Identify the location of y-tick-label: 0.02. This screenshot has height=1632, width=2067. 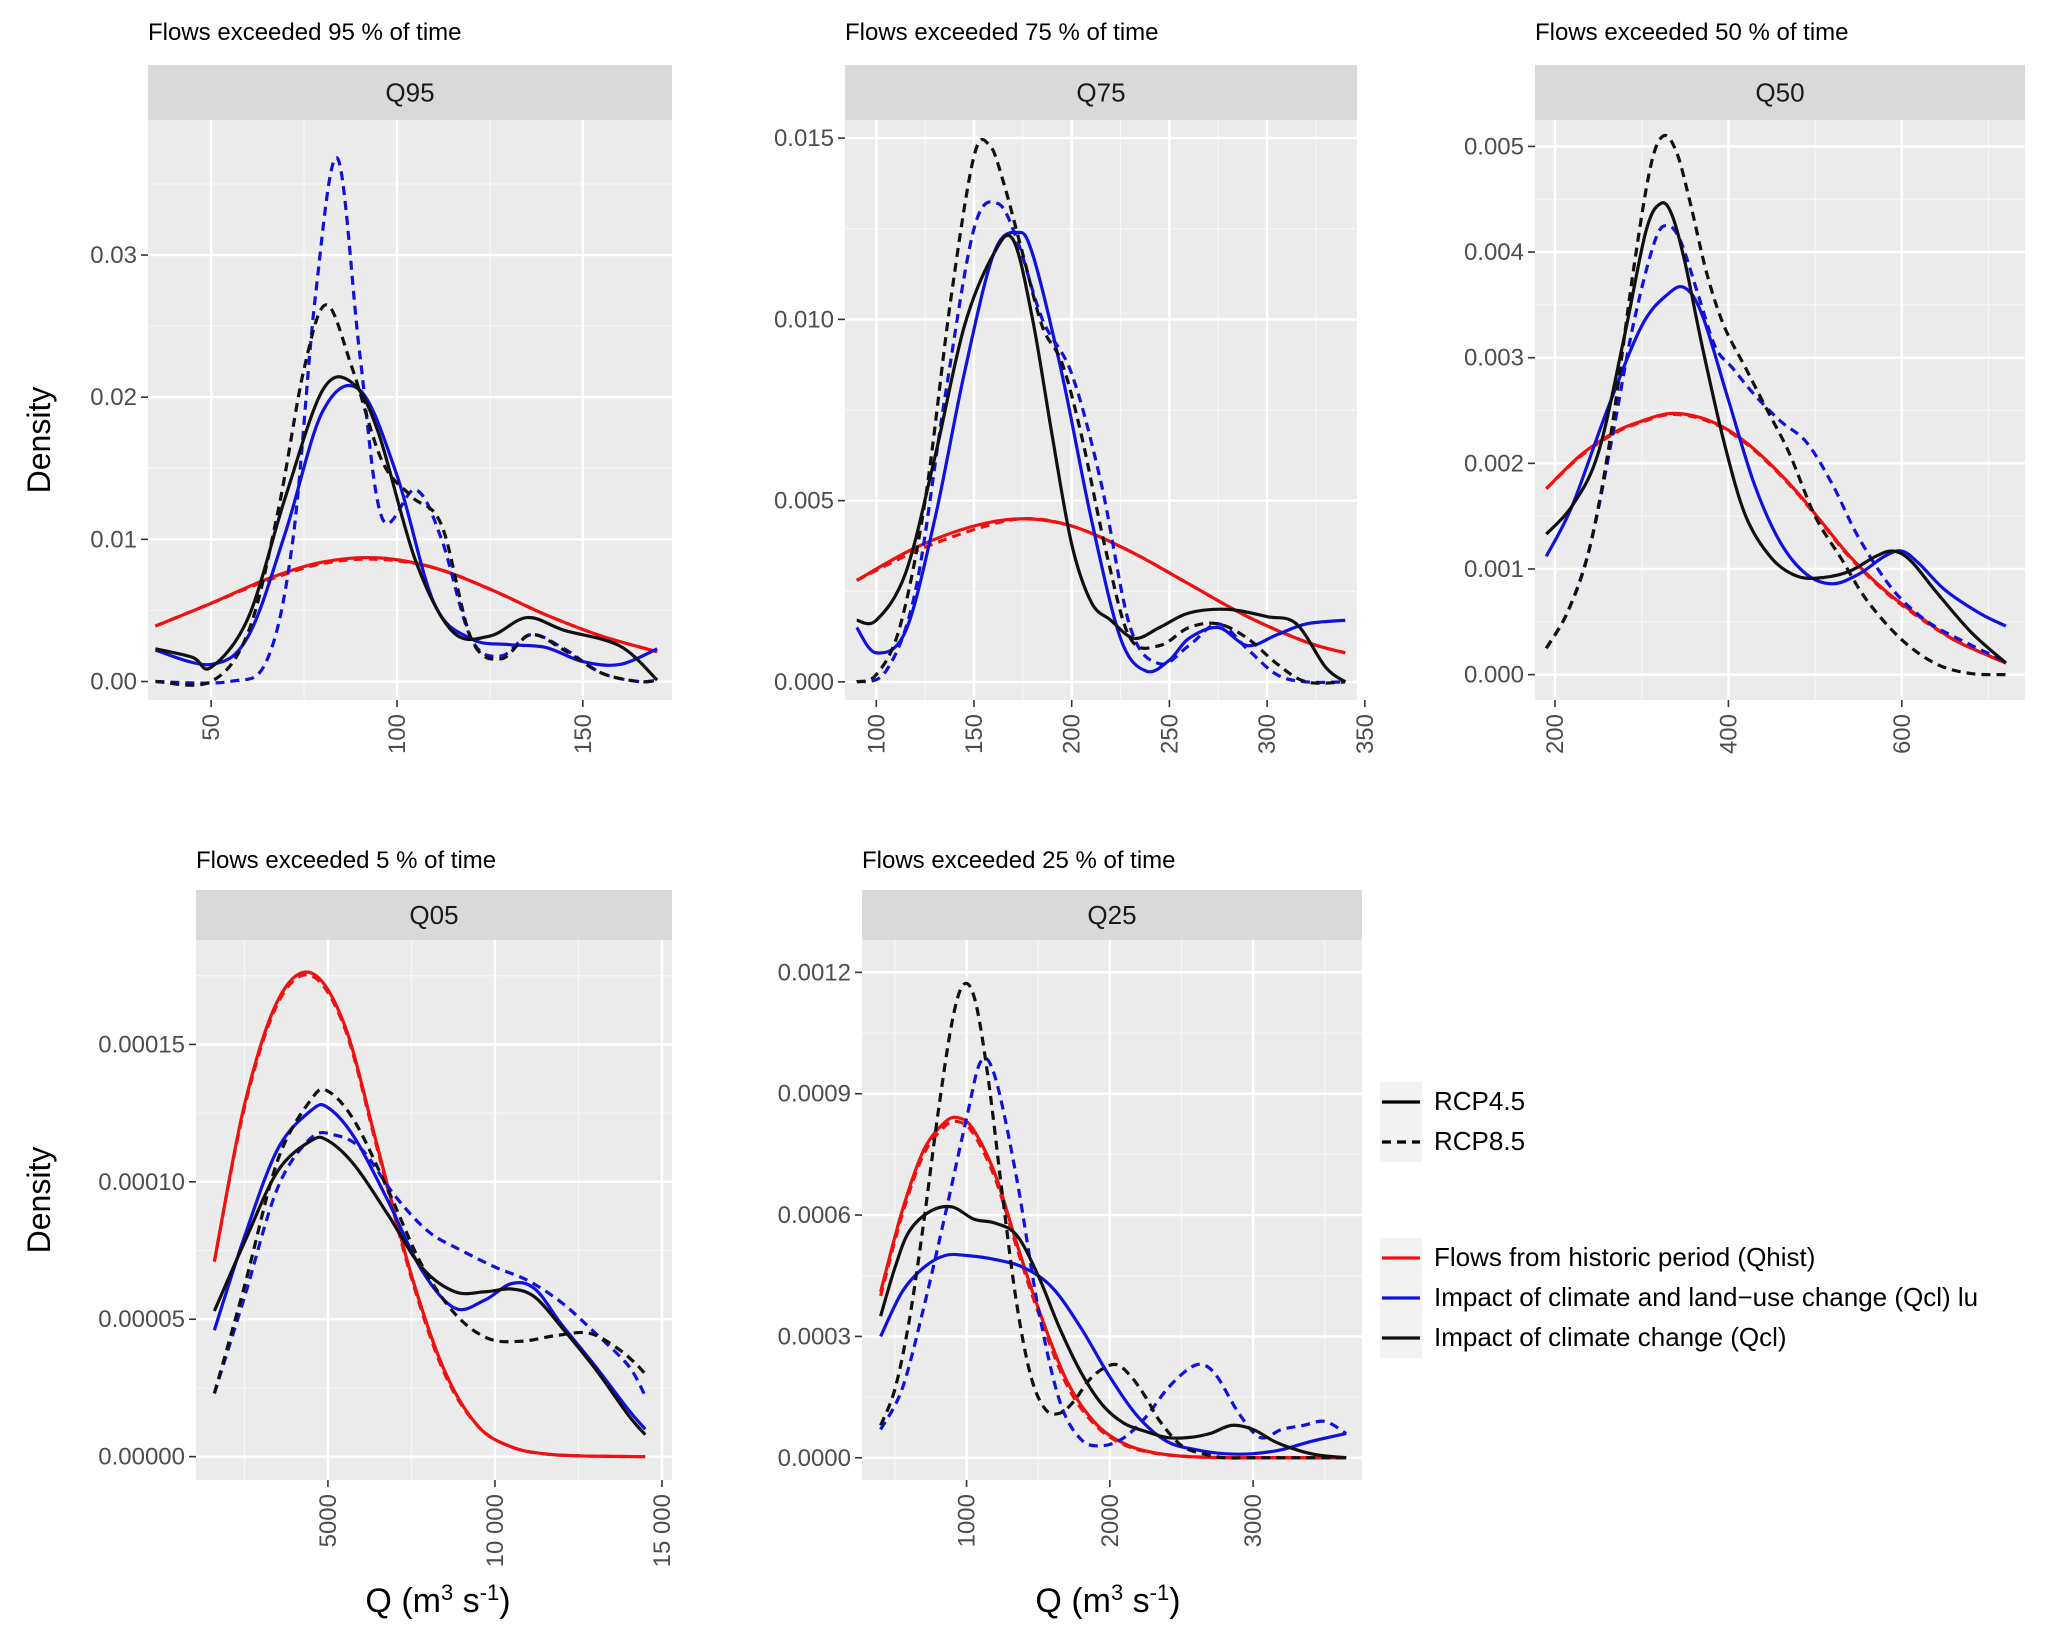
(113, 397).